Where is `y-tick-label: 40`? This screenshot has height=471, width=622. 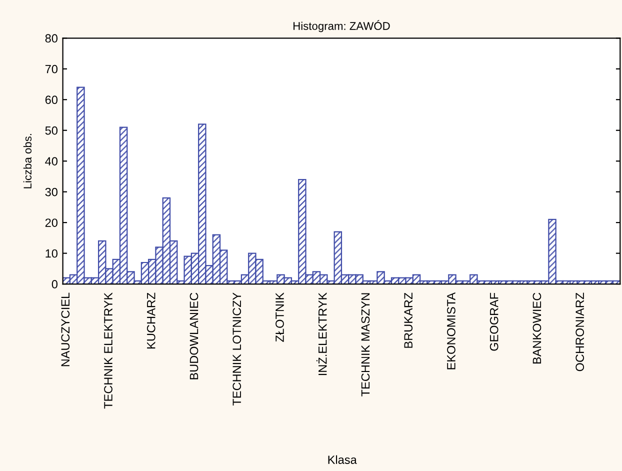 y-tick-label: 40 is located at coordinates (51, 161).